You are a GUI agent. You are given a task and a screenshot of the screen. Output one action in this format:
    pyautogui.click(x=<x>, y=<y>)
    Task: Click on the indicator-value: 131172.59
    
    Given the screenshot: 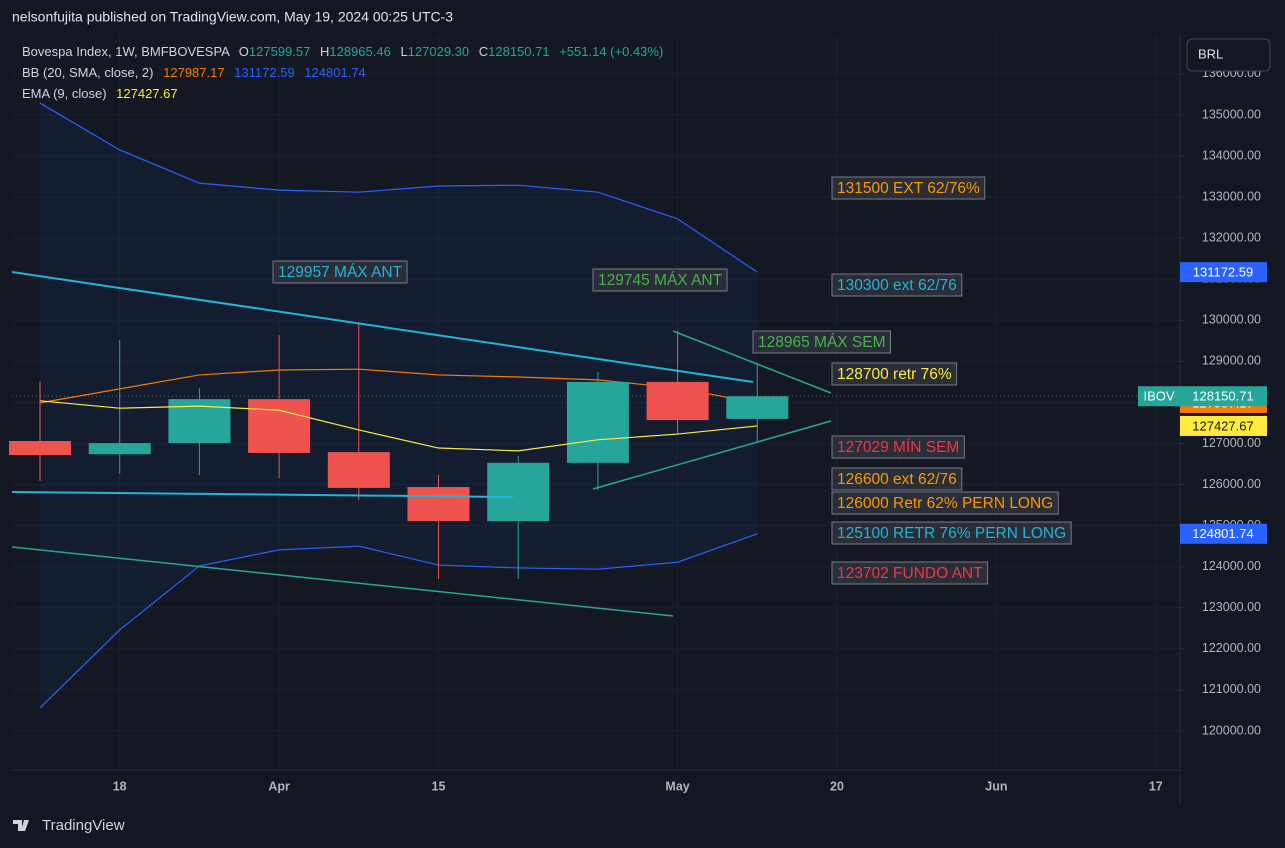 What is the action you would take?
    pyautogui.click(x=264, y=72)
    